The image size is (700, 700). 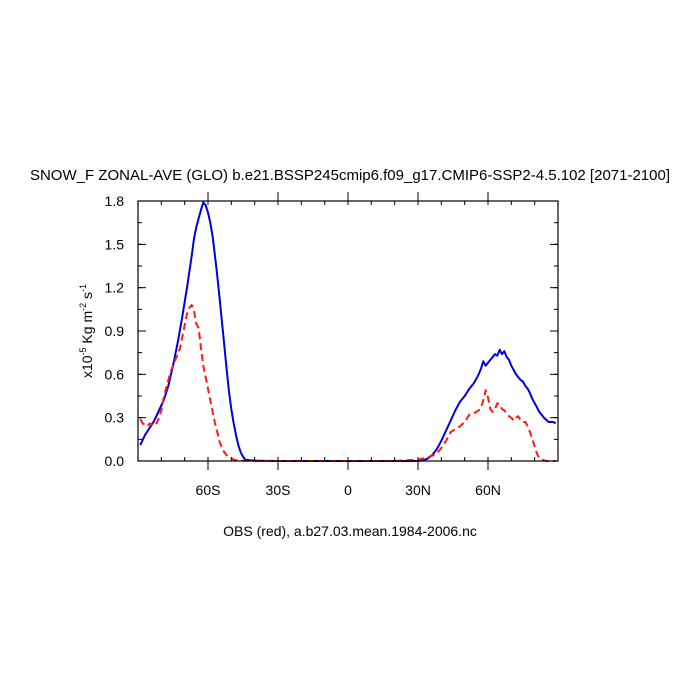 I want to click on x-tick-label: 0, so click(x=348, y=490).